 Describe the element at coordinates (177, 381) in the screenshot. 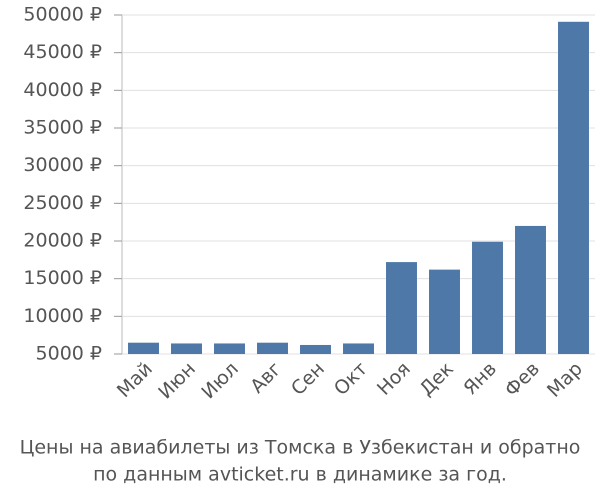

I see `x-tick-label: Июн` at that location.